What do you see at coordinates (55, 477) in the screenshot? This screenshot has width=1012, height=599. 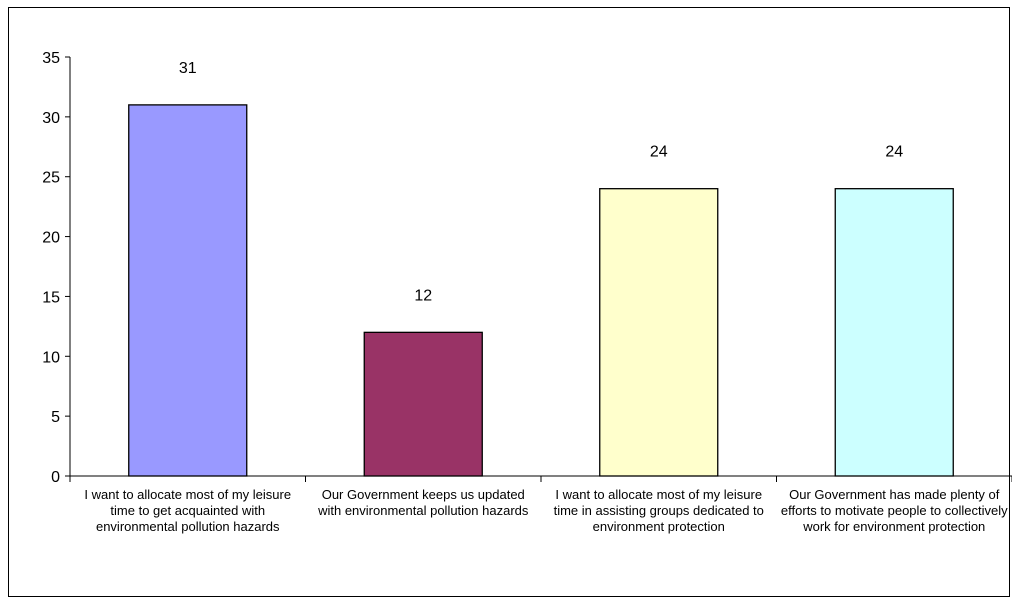 I see `y-tick-label: 0` at bounding box center [55, 477].